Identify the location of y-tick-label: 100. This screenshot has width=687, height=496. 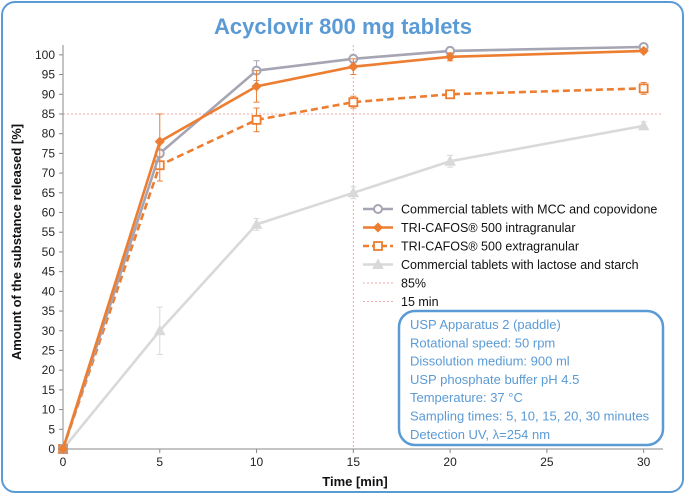
(45, 55).